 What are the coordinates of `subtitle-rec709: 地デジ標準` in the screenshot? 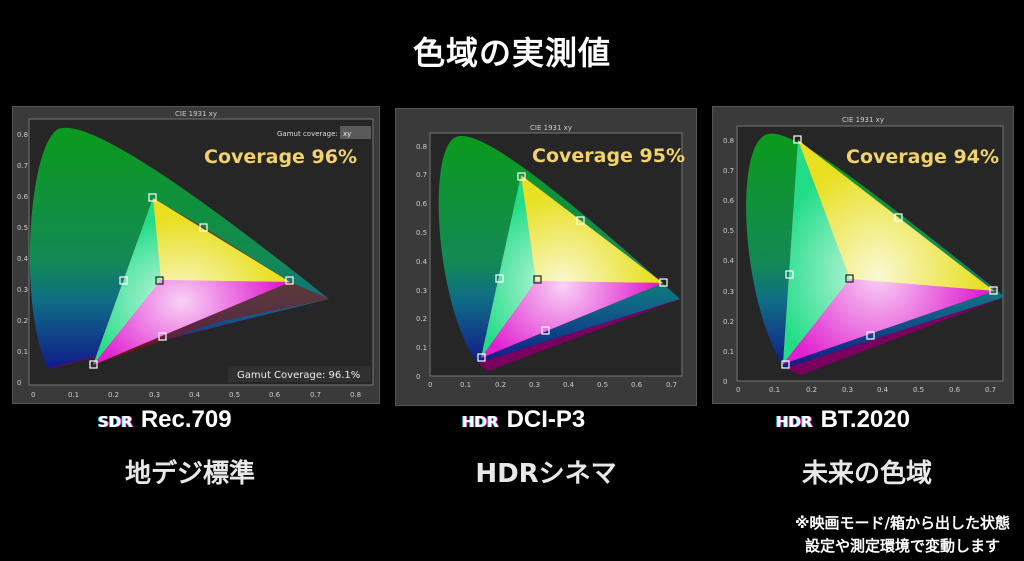 It's located at (189, 474).